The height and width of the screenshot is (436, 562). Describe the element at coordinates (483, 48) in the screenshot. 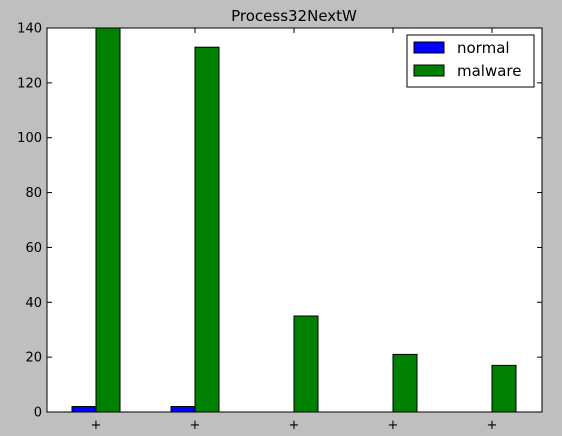

I see `legend-label-normal: normal` at that location.